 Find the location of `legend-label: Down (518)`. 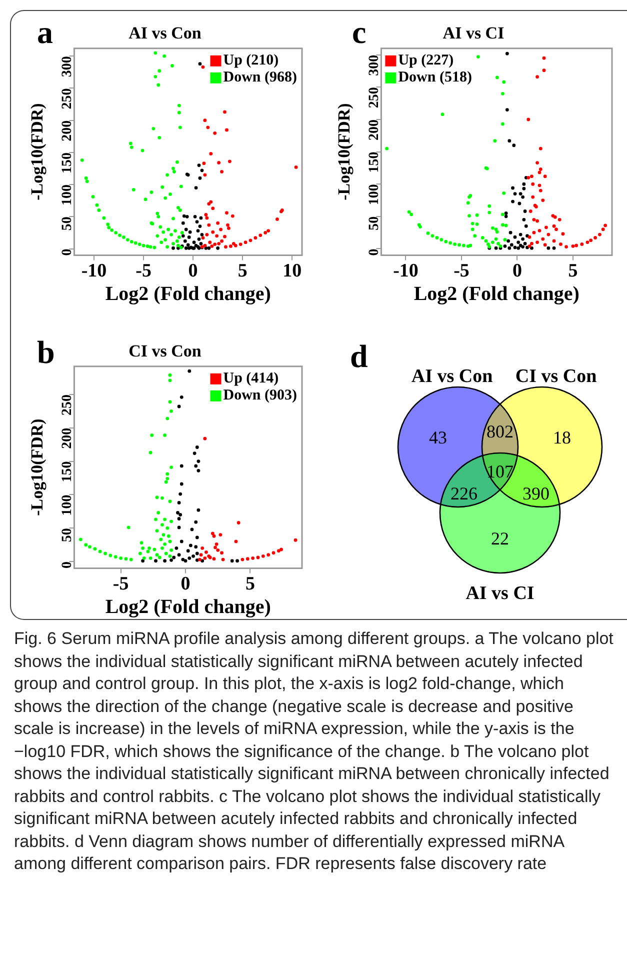

legend-label: Down (518) is located at coordinates (435, 77).